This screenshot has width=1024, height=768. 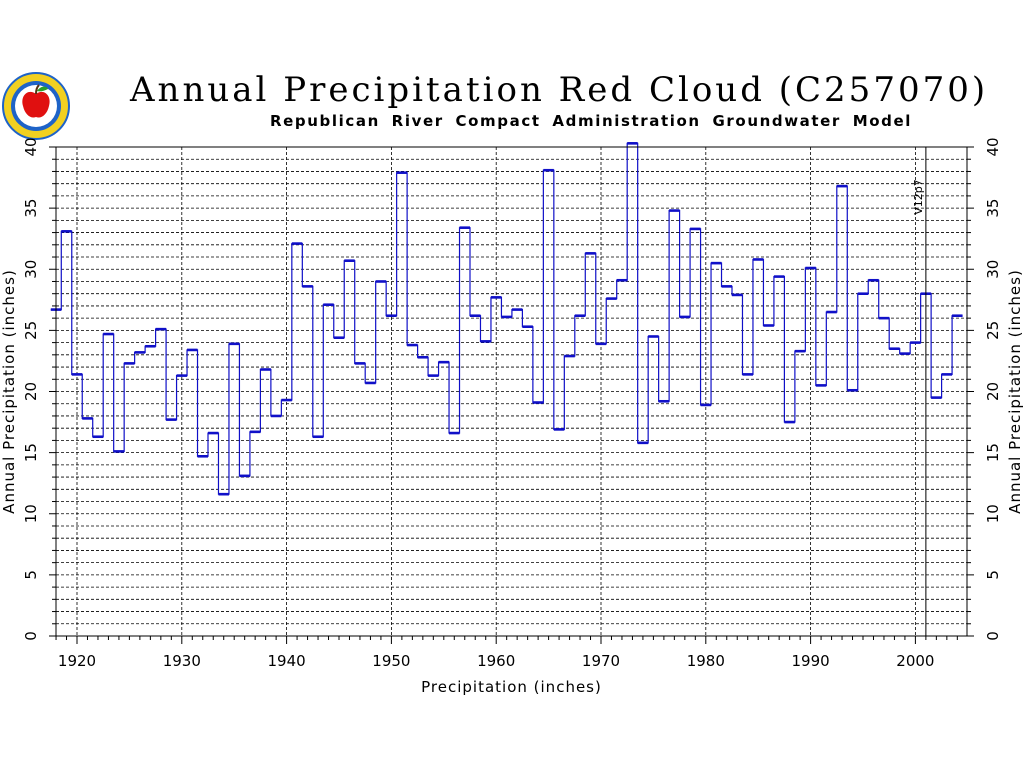 I want to click on x-tick-label: 1940, so click(x=287, y=661).